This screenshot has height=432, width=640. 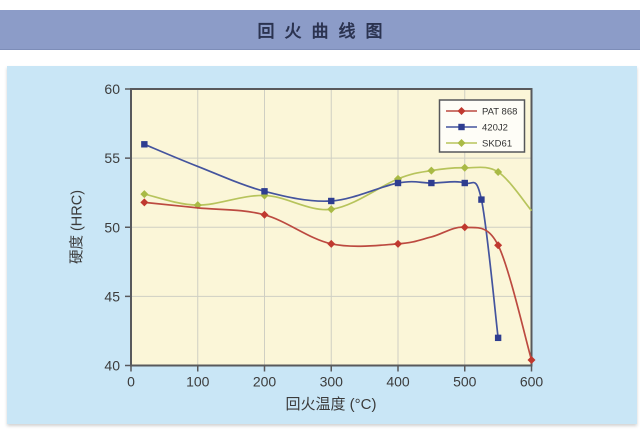 I want to click on x-tick-label: 100, so click(x=198, y=382).